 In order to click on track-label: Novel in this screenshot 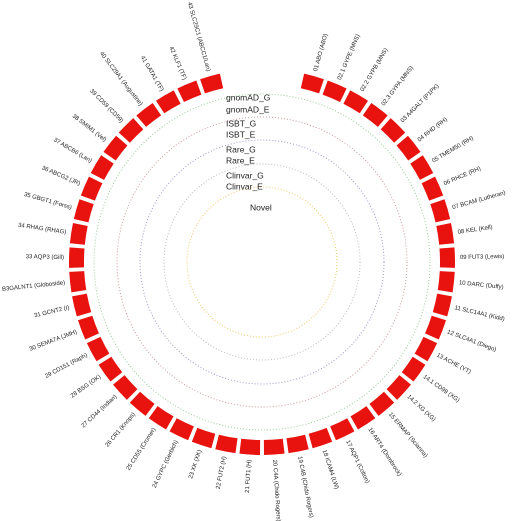, I will do `click(261, 207)`.